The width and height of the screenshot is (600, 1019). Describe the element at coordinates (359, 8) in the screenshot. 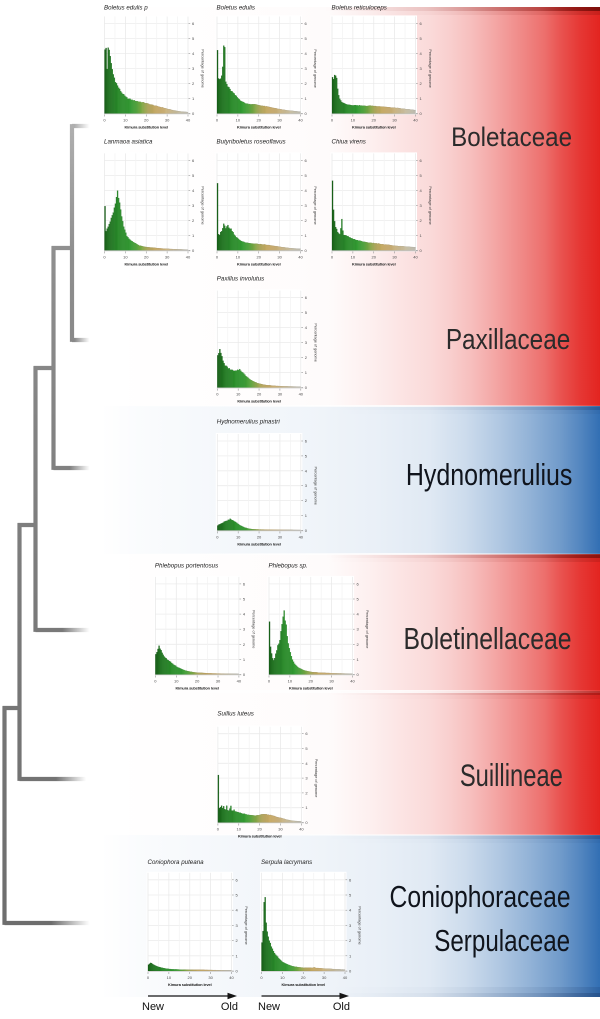

I see `svg-text: Boletus reticuloceps` at that location.